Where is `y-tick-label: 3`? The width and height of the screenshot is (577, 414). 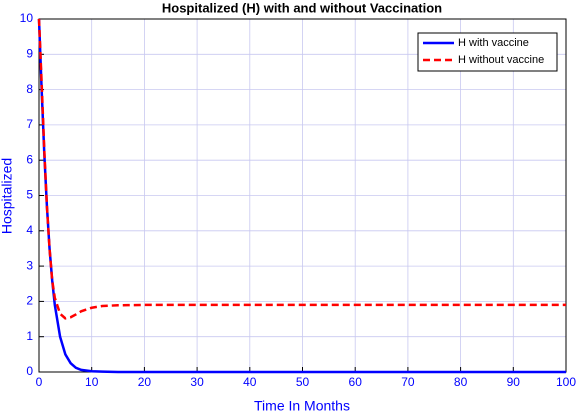 y-tick-label: 3 is located at coordinates (29, 265).